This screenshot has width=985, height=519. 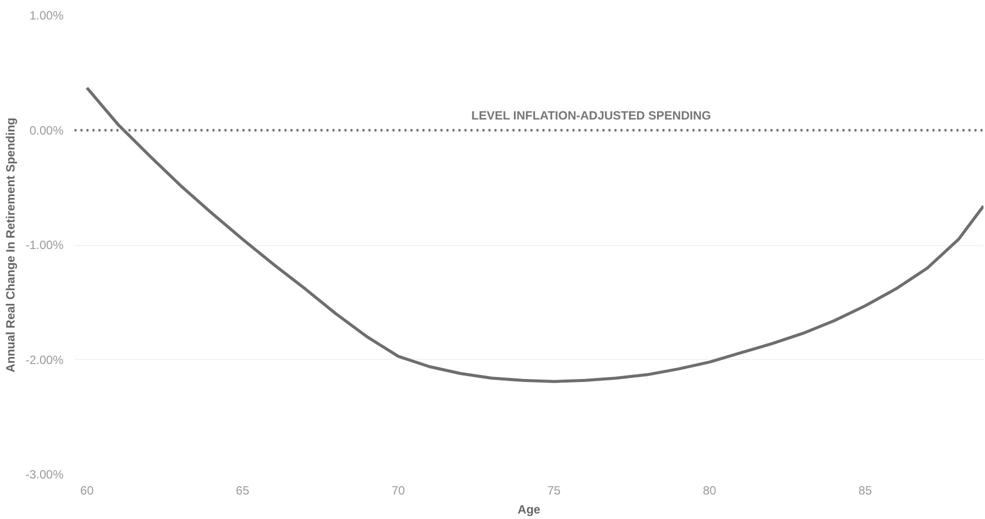 What do you see at coordinates (46, 130) in the screenshot?
I see `y-tick-label: 0.00%` at bounding box center [46, 130].